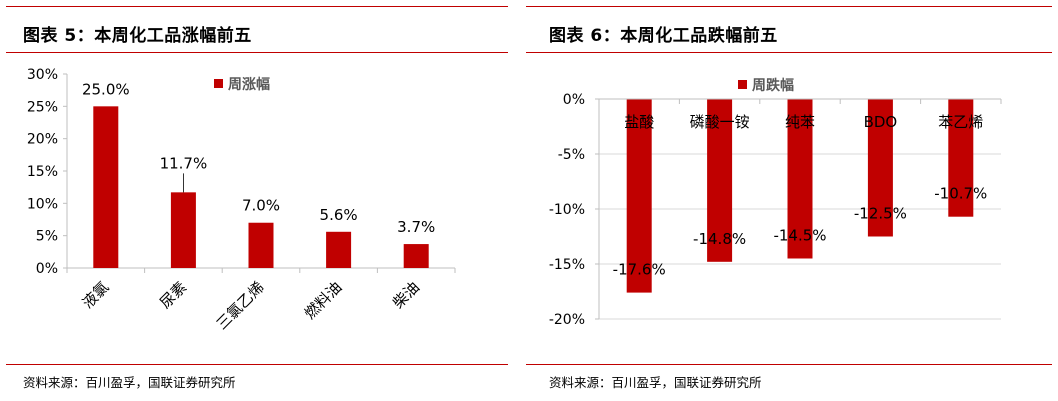  I want to click on x-category-label: 液氯, so click(96, 295).